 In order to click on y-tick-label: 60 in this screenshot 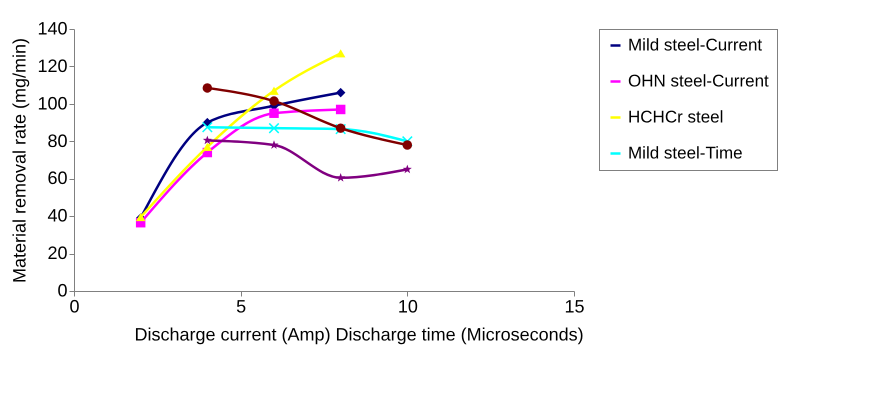, I will do `click(57, 178)`.